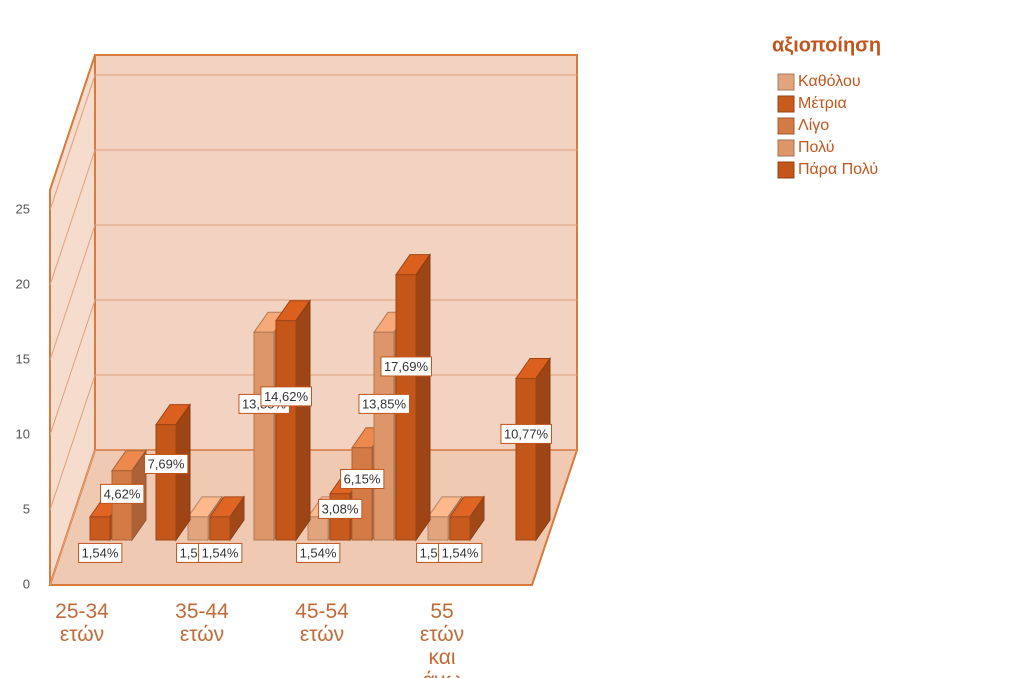 Image resolution: width=1035 pixels, height=678 pixels. Describe the element at coordinates (826, 45) in the screenshot. I see `legend-title: αξιοποίηση` at that location.